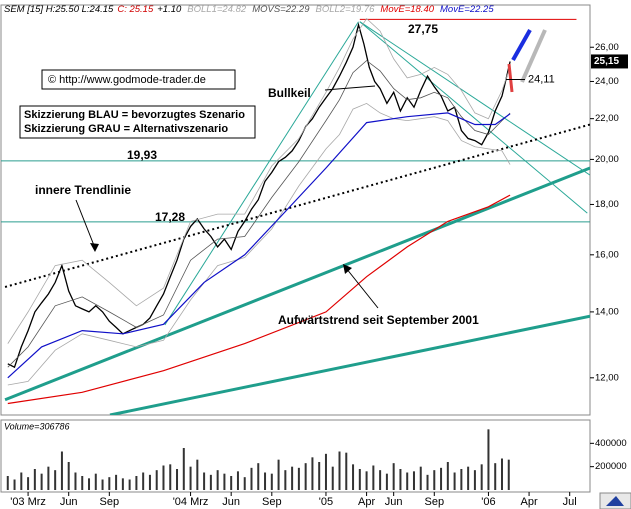 This screenshot has width=631, height=509. What do you see at coordinates (137, 122) in the screenshot?
I see `scenario-box` at bounding box center [137, 122].